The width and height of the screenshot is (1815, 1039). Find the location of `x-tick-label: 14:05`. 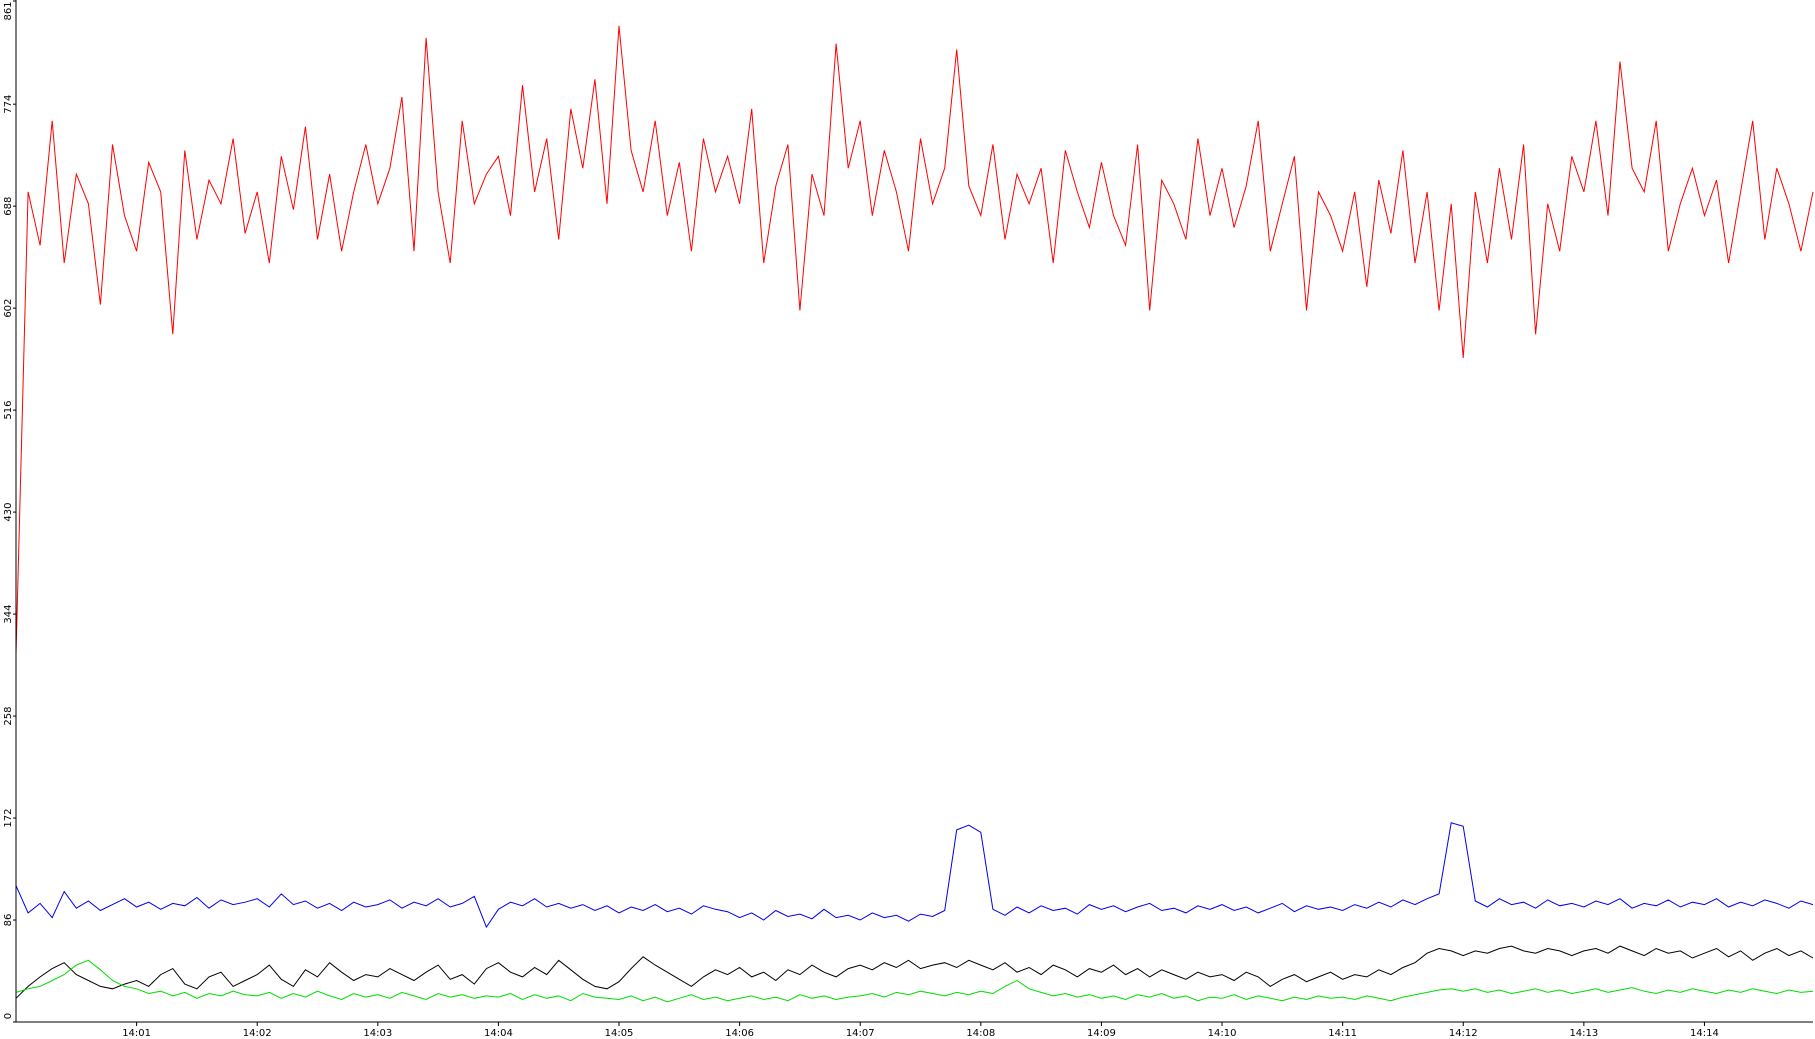

x-tick-label: 14:05 is located at coordinates (619, 1033).